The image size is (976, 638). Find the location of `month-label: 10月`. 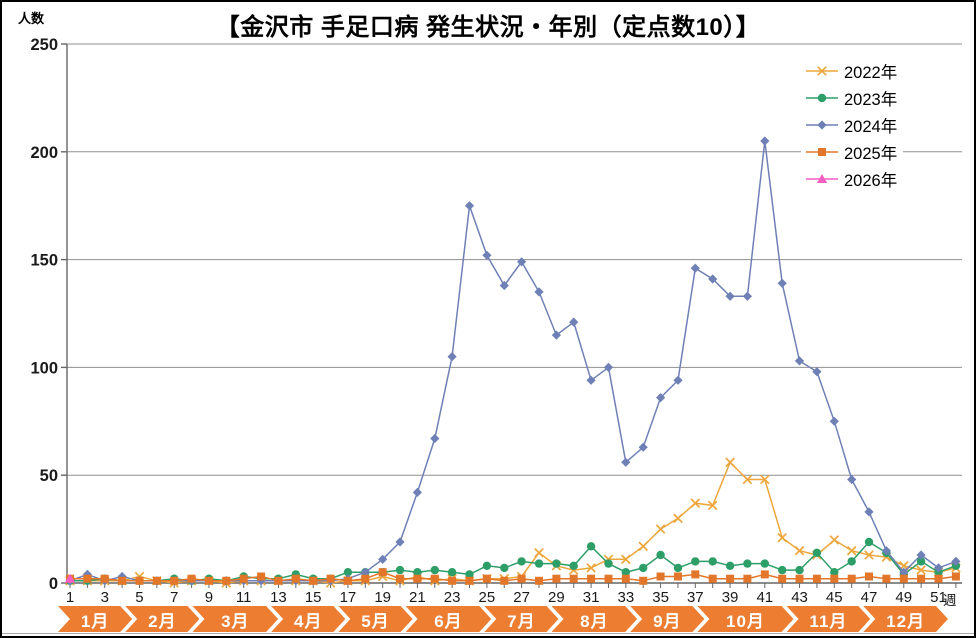

month-label: 10月 is located at coordinates (745, 621).